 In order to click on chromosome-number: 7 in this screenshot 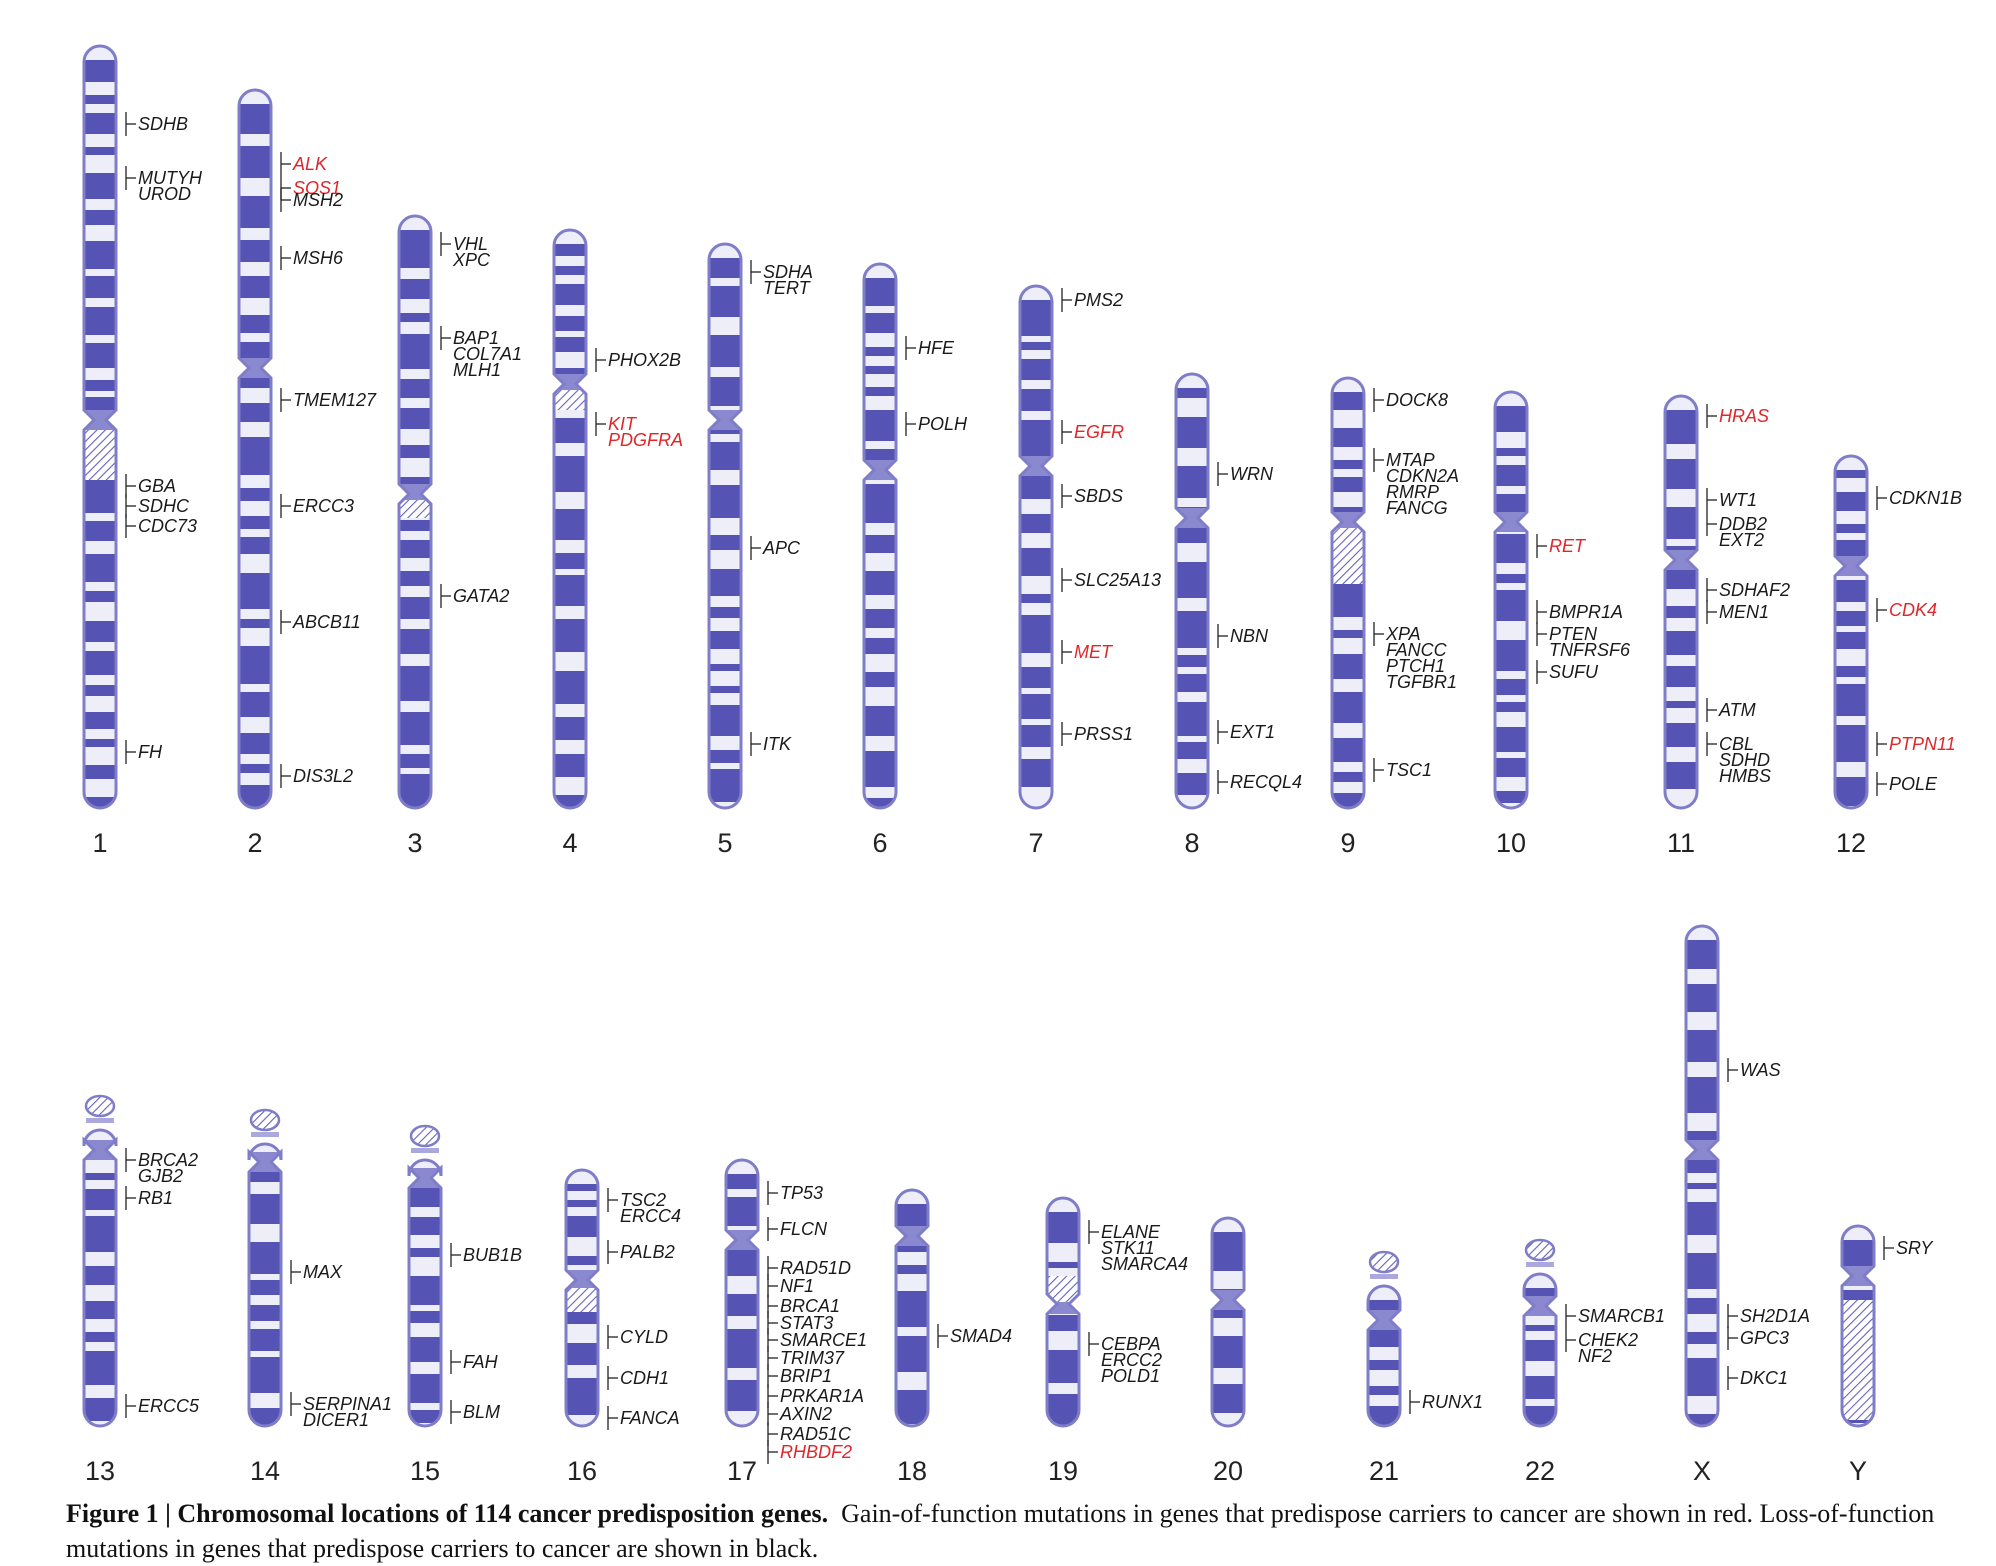, I will do `click(1035, 843)`.